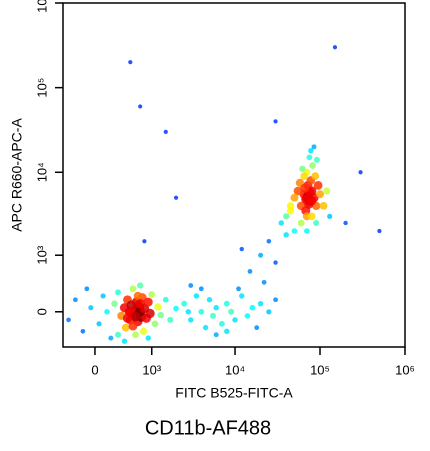 This screenshot has width=430, height=451. What do you see at coordinates (41, 311) in the screenshot?
I see `y-tick-label: 0` at bounding box center [41, 311].